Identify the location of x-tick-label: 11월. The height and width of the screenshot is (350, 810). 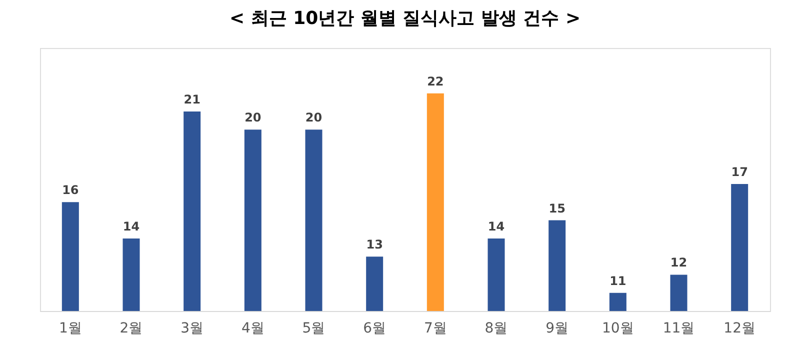
(678, 328).